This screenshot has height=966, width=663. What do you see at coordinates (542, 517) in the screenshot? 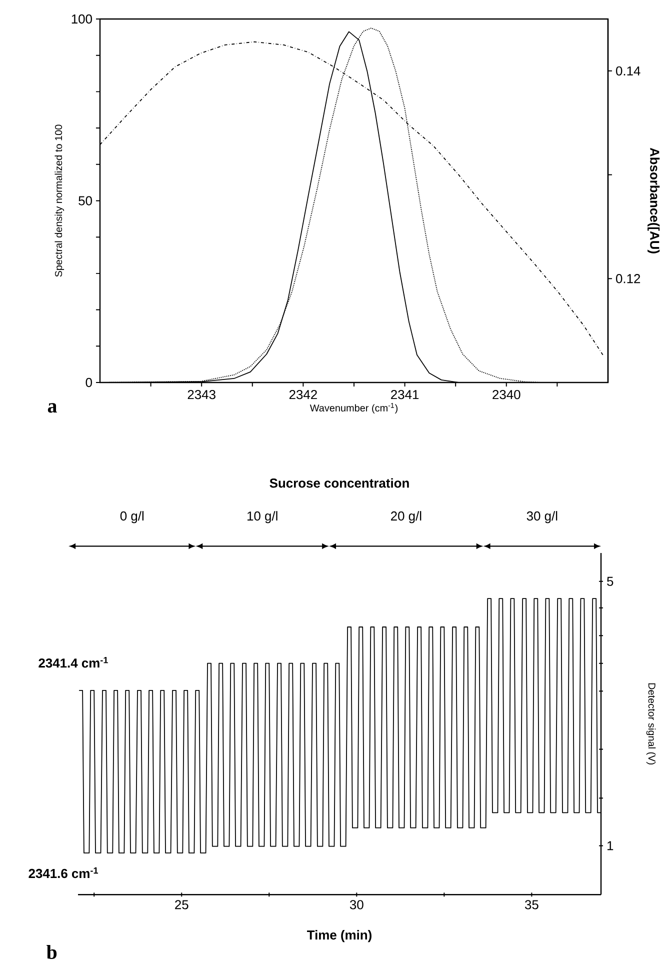
I see `text: 30 g/l` at bounding box center [542, 517].